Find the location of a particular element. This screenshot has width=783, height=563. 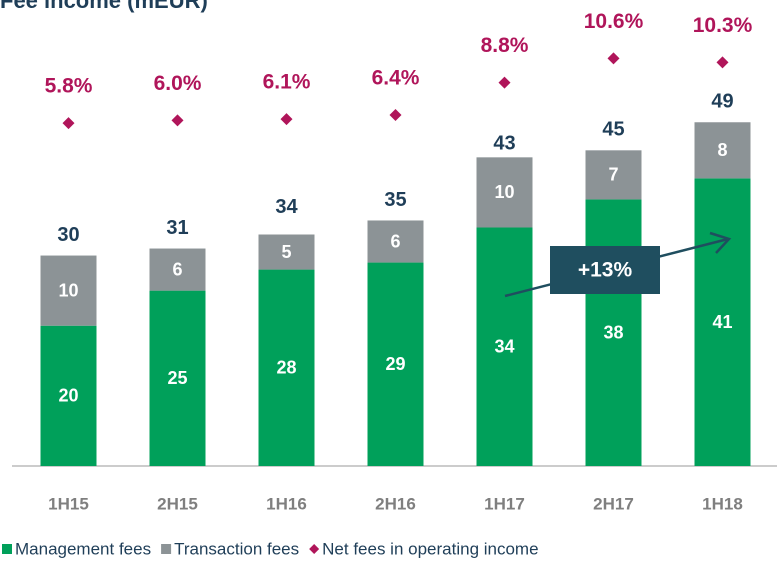

x-tick-label: 1H18 is located at coordinates (722, 503).